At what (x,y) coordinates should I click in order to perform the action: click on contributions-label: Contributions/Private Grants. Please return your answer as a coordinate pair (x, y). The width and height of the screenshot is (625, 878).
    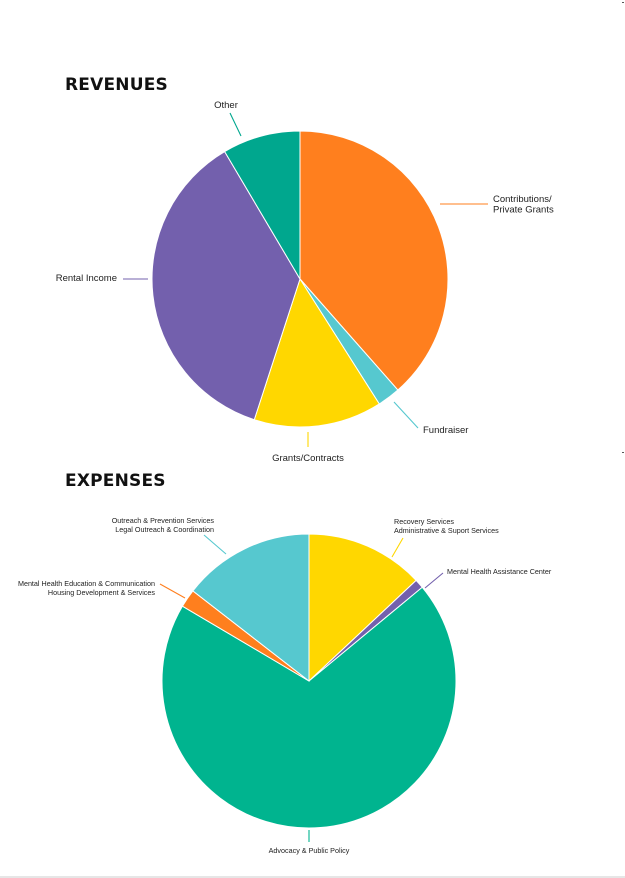
    Looking at the image, I should click on (523, 205).